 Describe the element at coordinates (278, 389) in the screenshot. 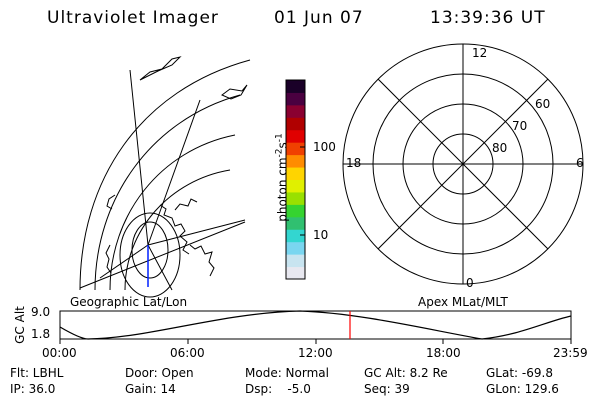

I see `status-dsp: Dsp: -5.0` at that location.